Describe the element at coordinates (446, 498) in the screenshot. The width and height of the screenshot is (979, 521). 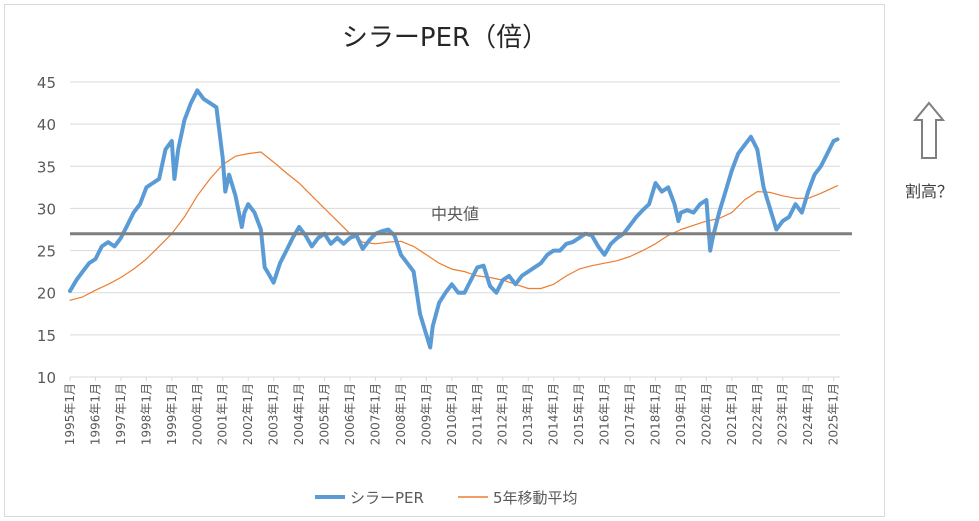
I see `legend: シラーPER 5年移動平均` at that location.